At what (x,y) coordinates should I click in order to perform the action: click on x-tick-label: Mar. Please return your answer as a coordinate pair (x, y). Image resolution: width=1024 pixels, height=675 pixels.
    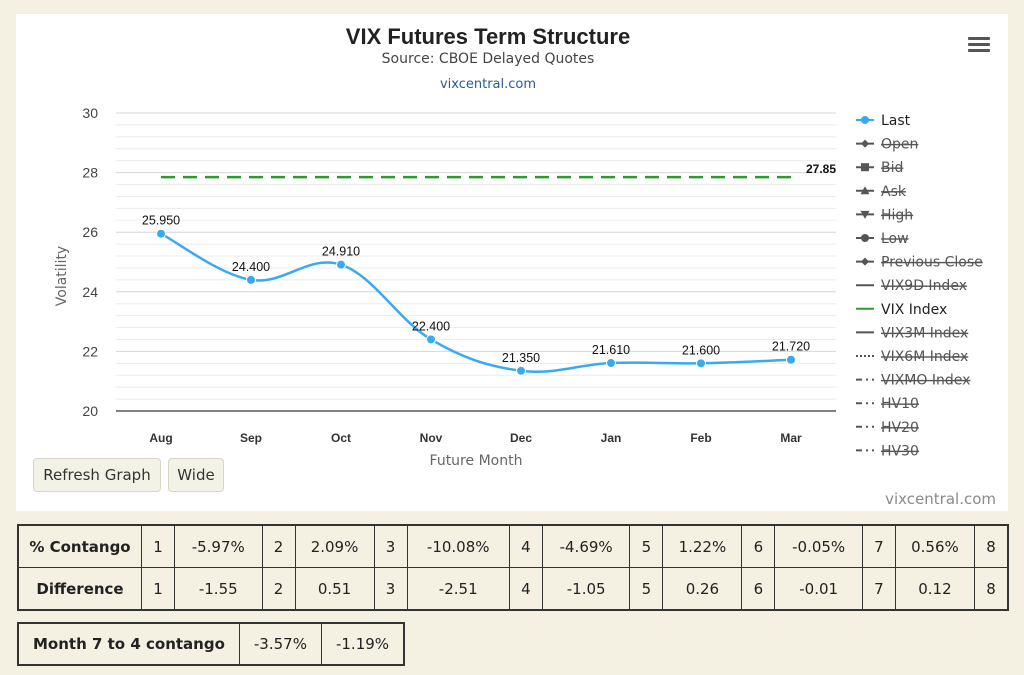
    Looking at the image, I should click on (791, 438).